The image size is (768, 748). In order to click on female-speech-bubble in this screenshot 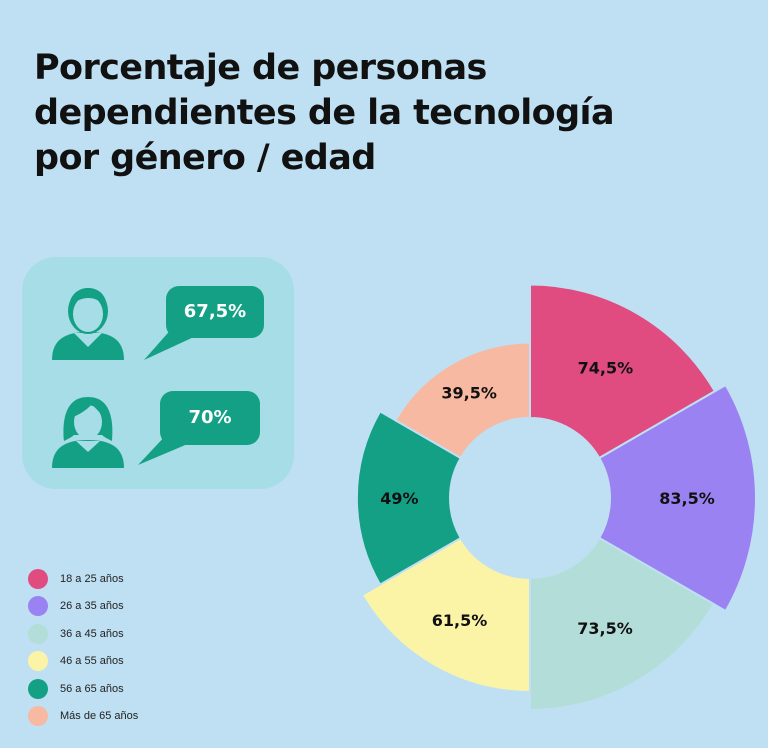, I will do `click(199, 428)`.